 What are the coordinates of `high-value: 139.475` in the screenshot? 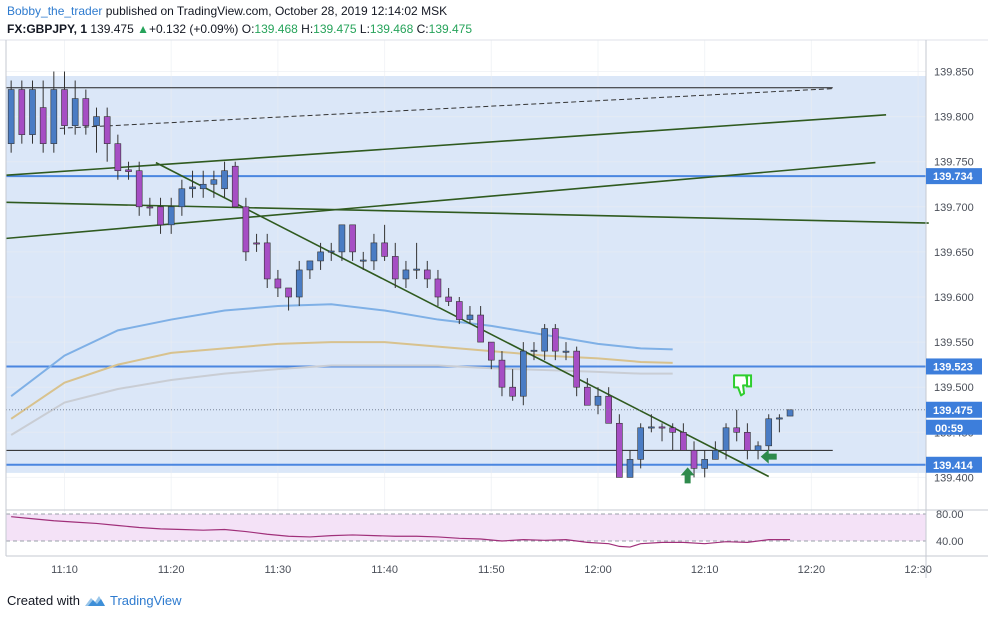 It's located at (335, 29).